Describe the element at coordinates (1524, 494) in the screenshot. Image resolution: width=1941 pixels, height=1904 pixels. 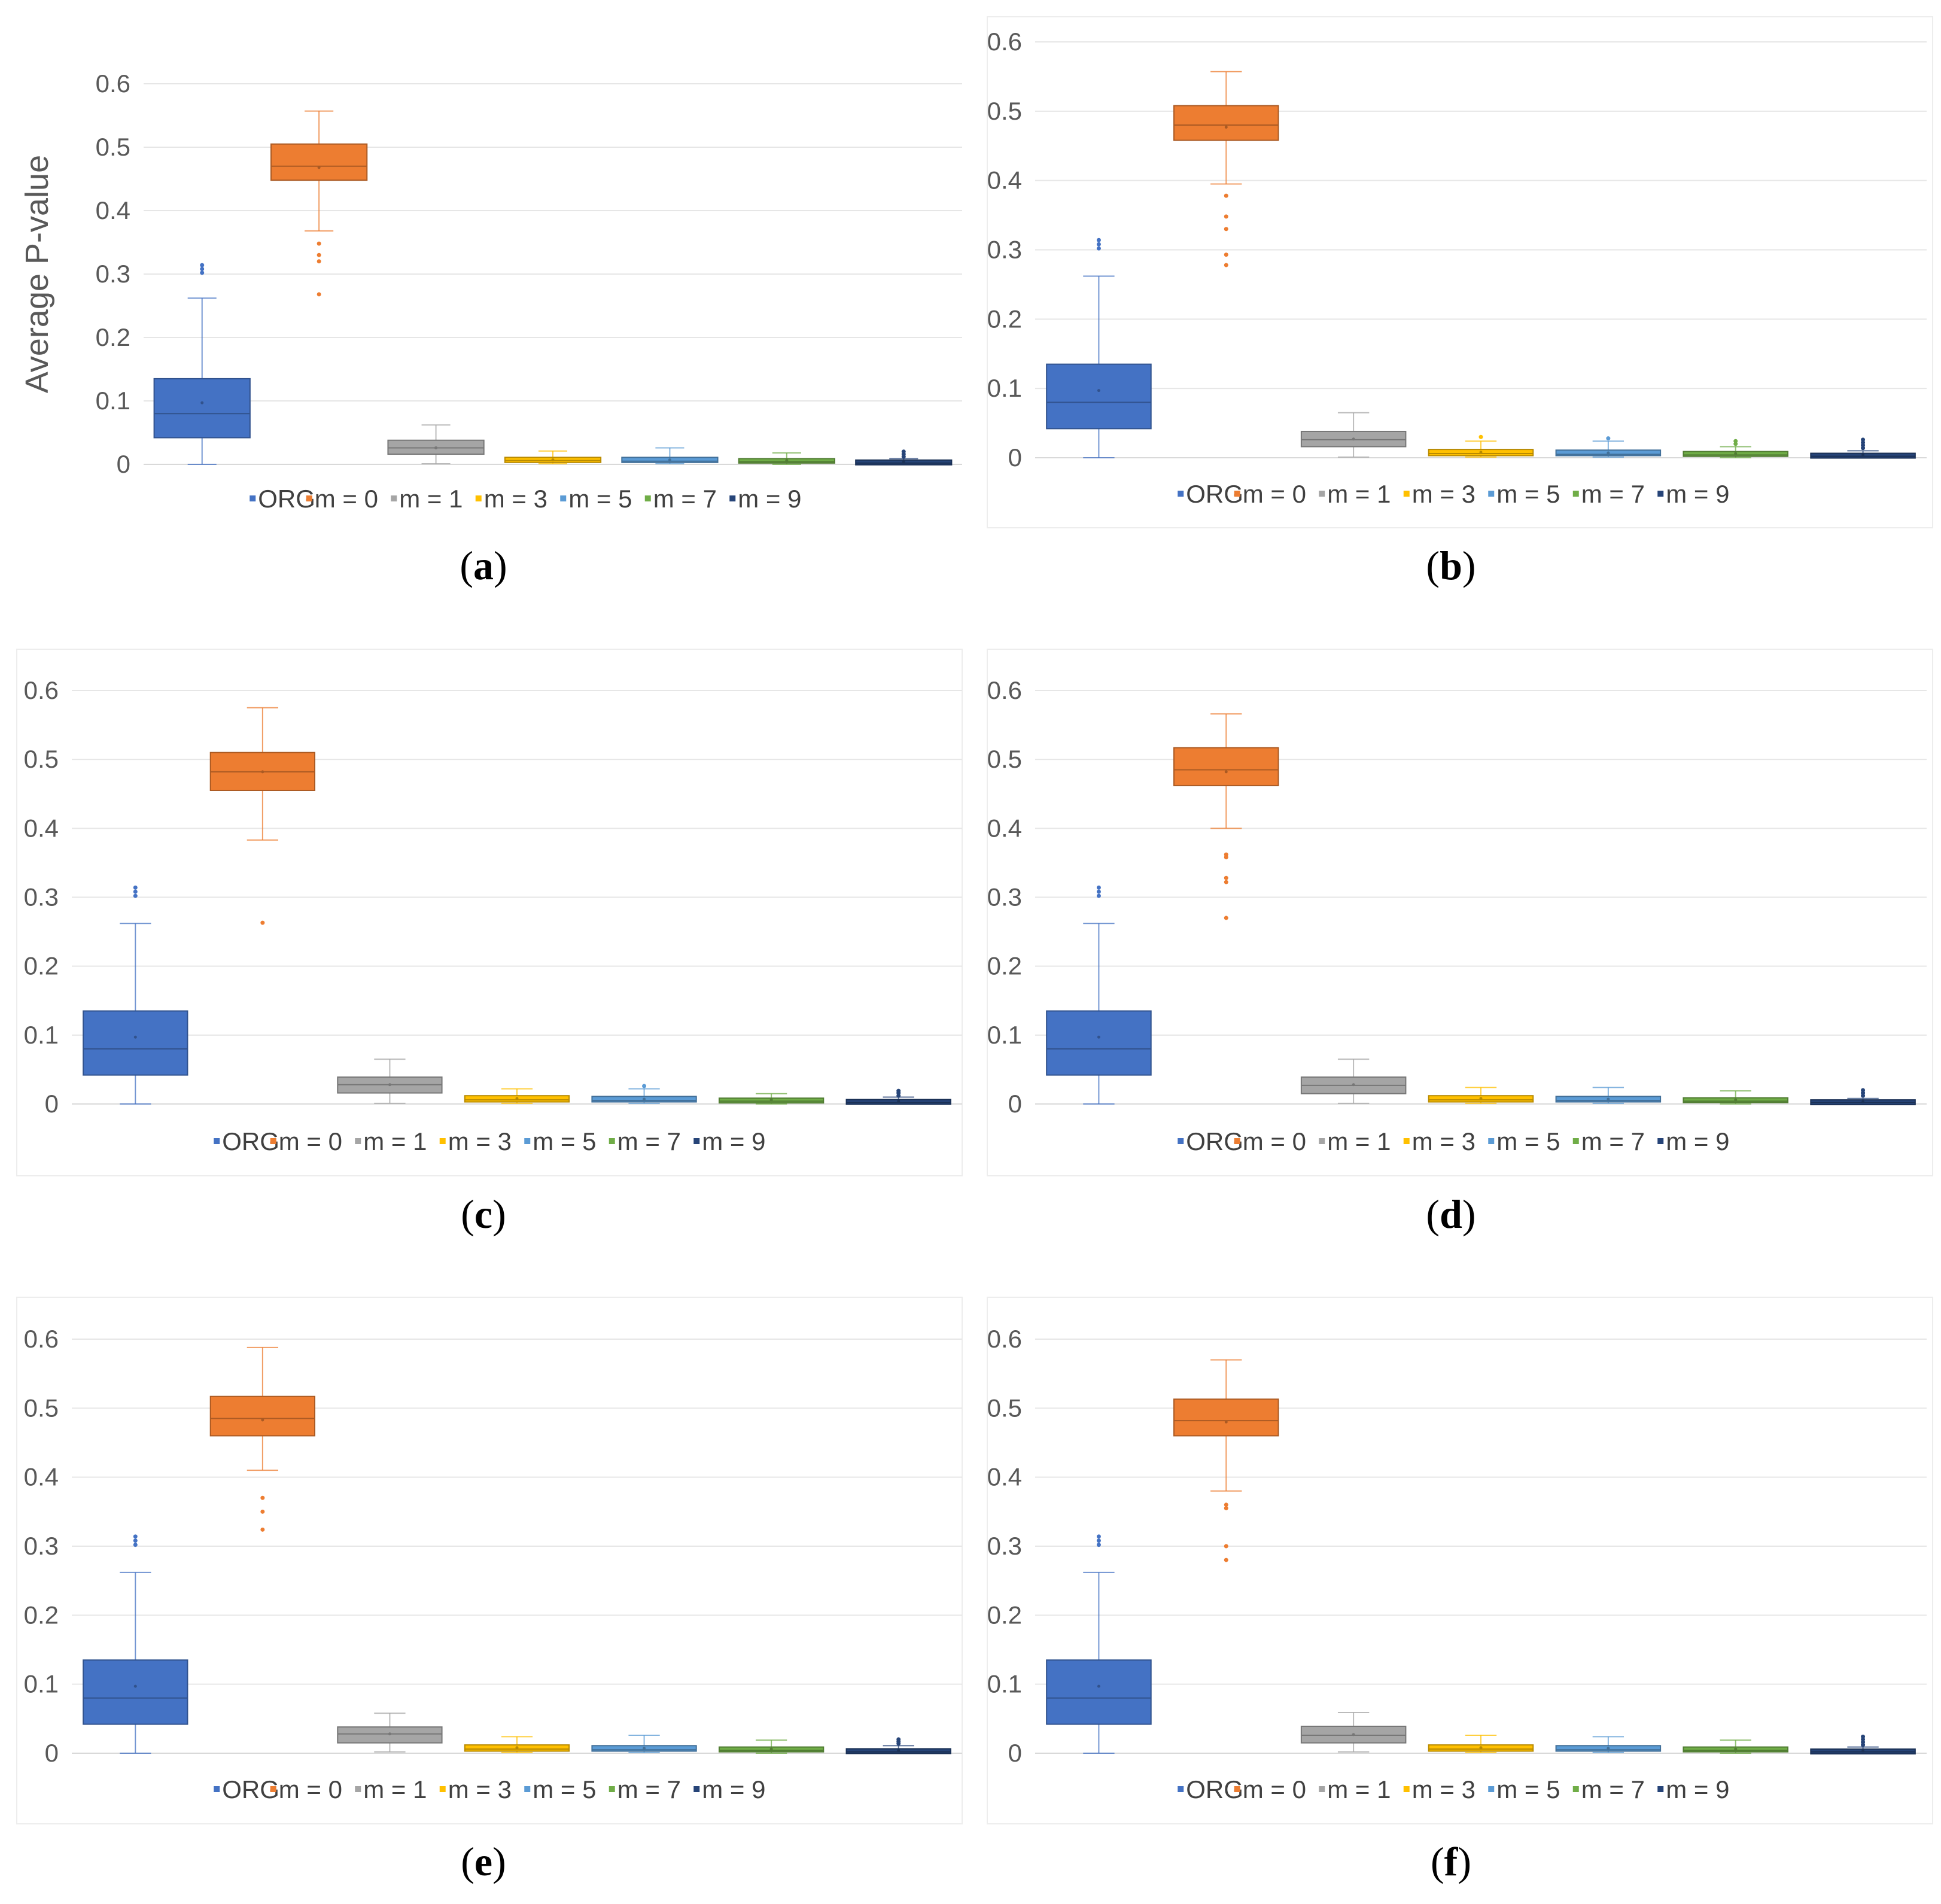
I see `legend-item: m = 5` at that location.